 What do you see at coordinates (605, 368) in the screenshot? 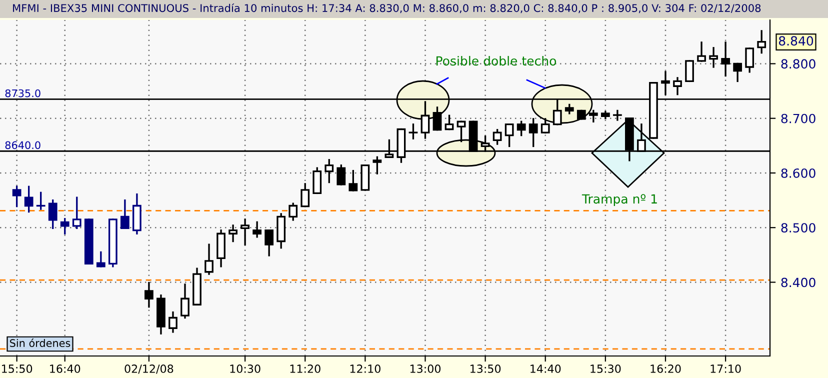
I see `x-tick-label: 15:30` at bounding box center [605, 368].